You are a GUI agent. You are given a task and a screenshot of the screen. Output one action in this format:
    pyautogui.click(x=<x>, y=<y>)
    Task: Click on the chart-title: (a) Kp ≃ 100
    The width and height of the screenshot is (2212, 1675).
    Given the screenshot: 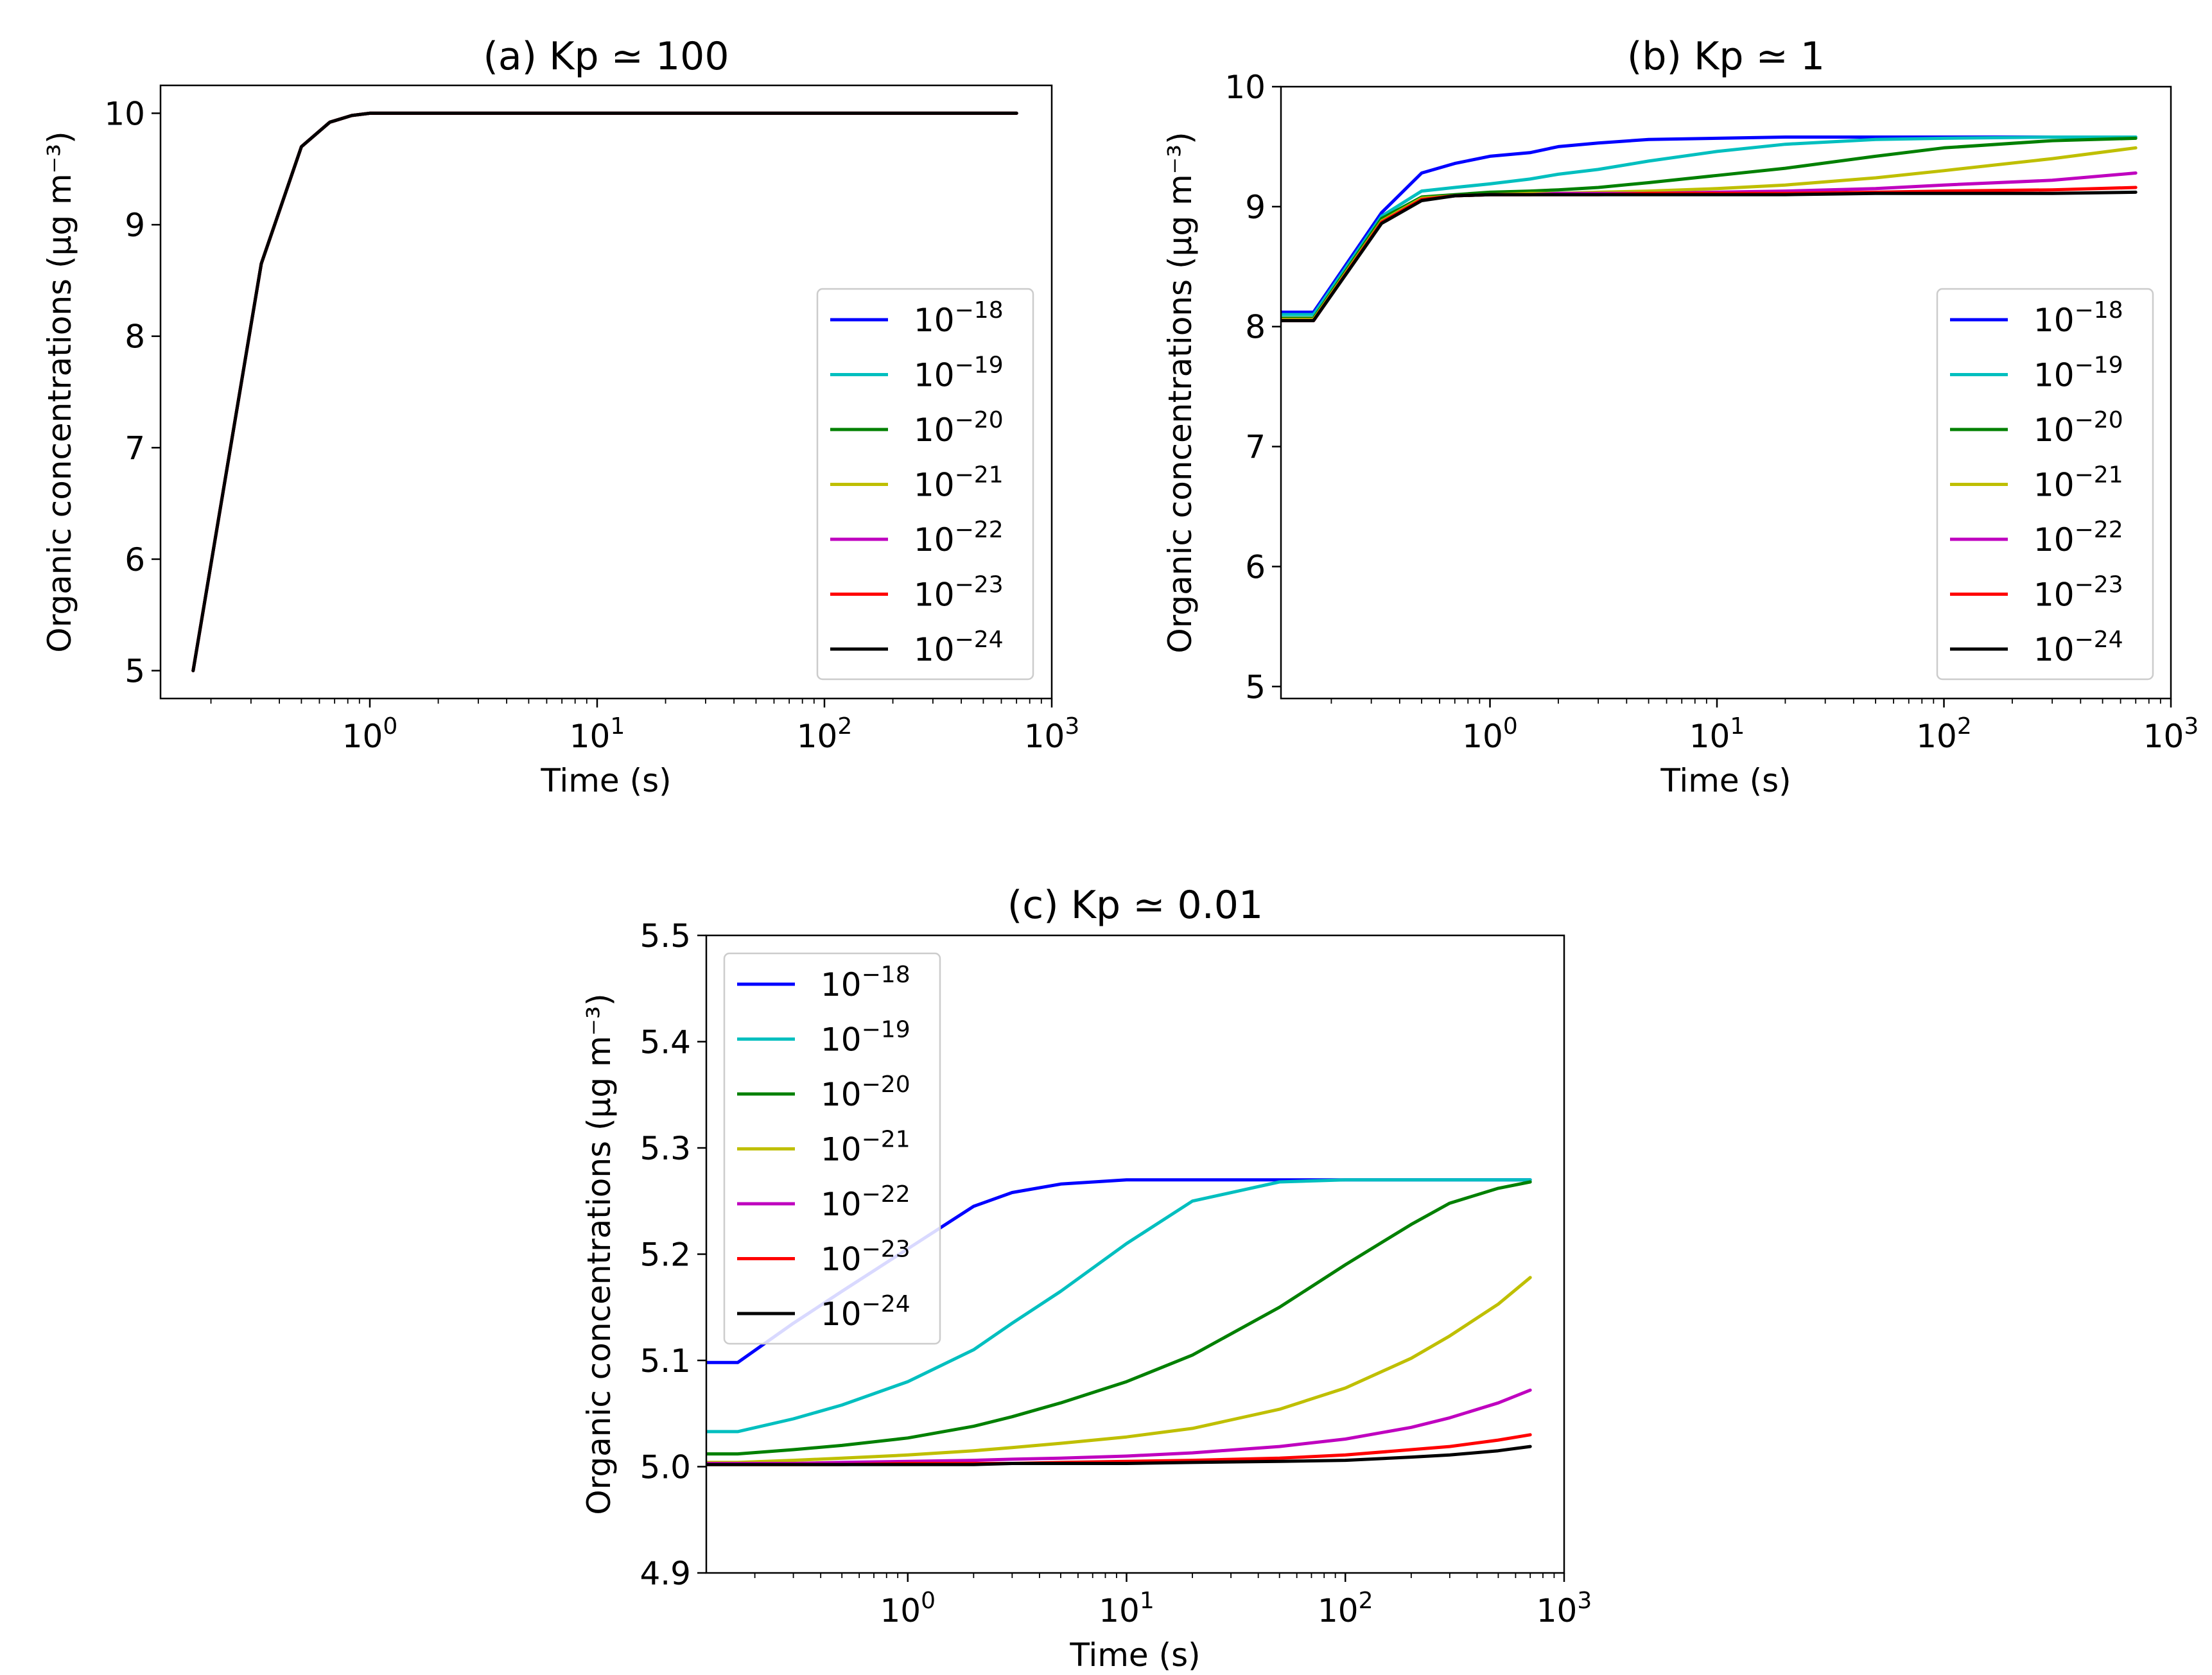 What is the action you would take?
    pyautogui.click(x=606, y=56)
    